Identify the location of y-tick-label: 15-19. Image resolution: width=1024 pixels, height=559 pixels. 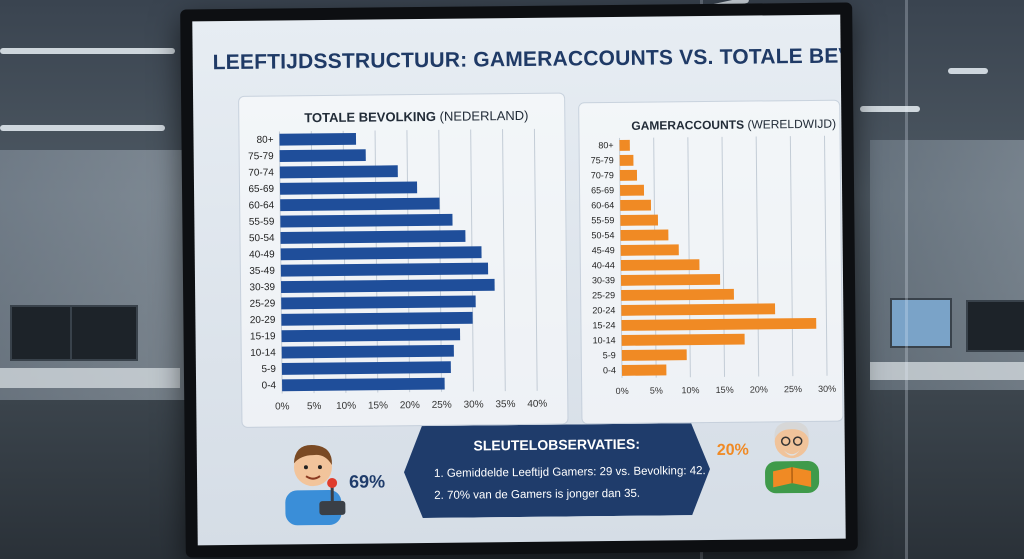
(263, 336).